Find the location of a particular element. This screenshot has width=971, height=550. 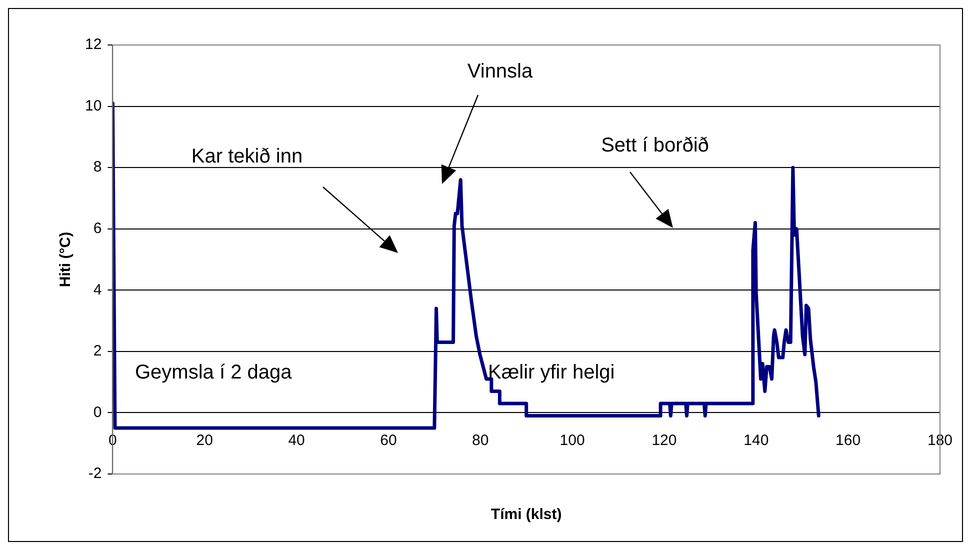

x-tick-label: 20 is located at coordinates (204, 440).